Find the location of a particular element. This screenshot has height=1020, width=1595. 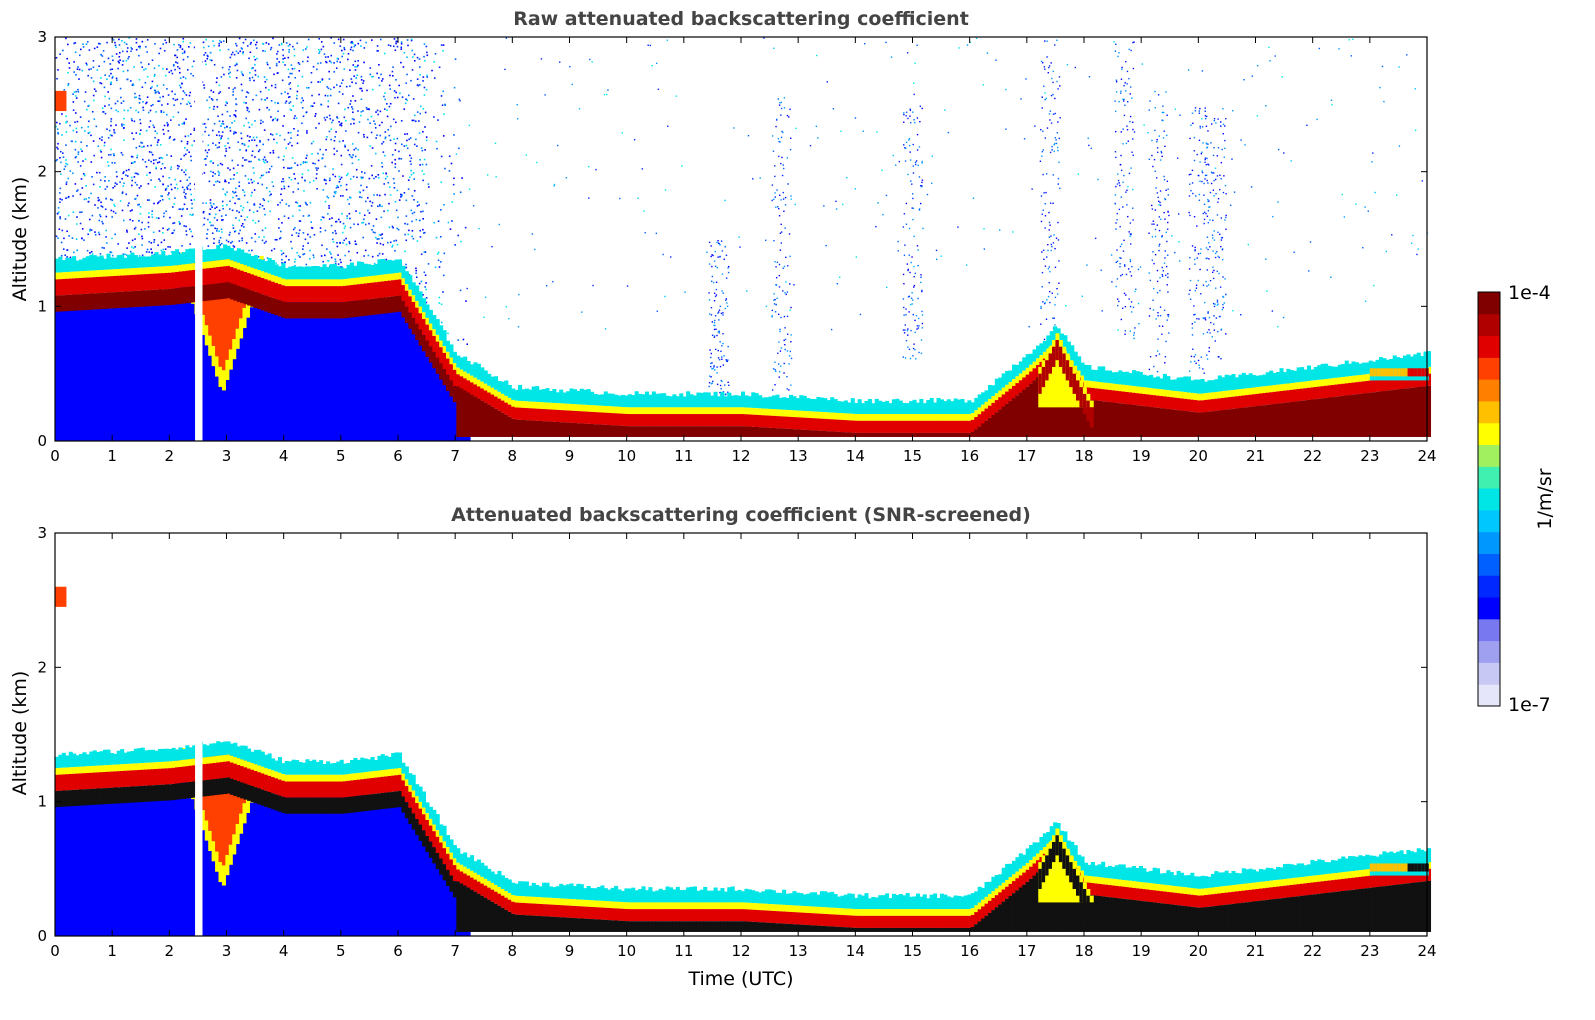

top-y-tick-label: 3 is located at coordinates (42, 37).